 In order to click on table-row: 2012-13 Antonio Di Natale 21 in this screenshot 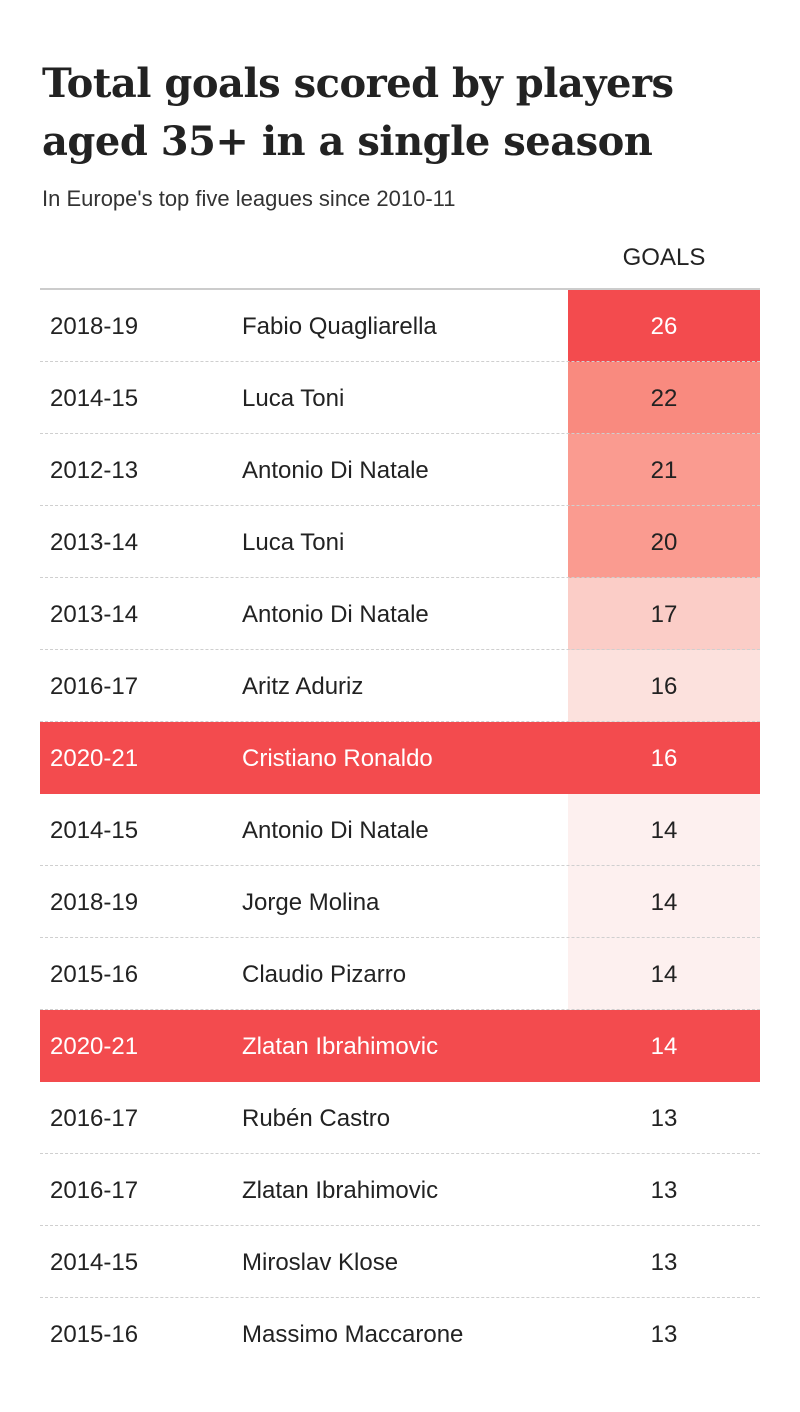, I will do `click(400, 470)`.